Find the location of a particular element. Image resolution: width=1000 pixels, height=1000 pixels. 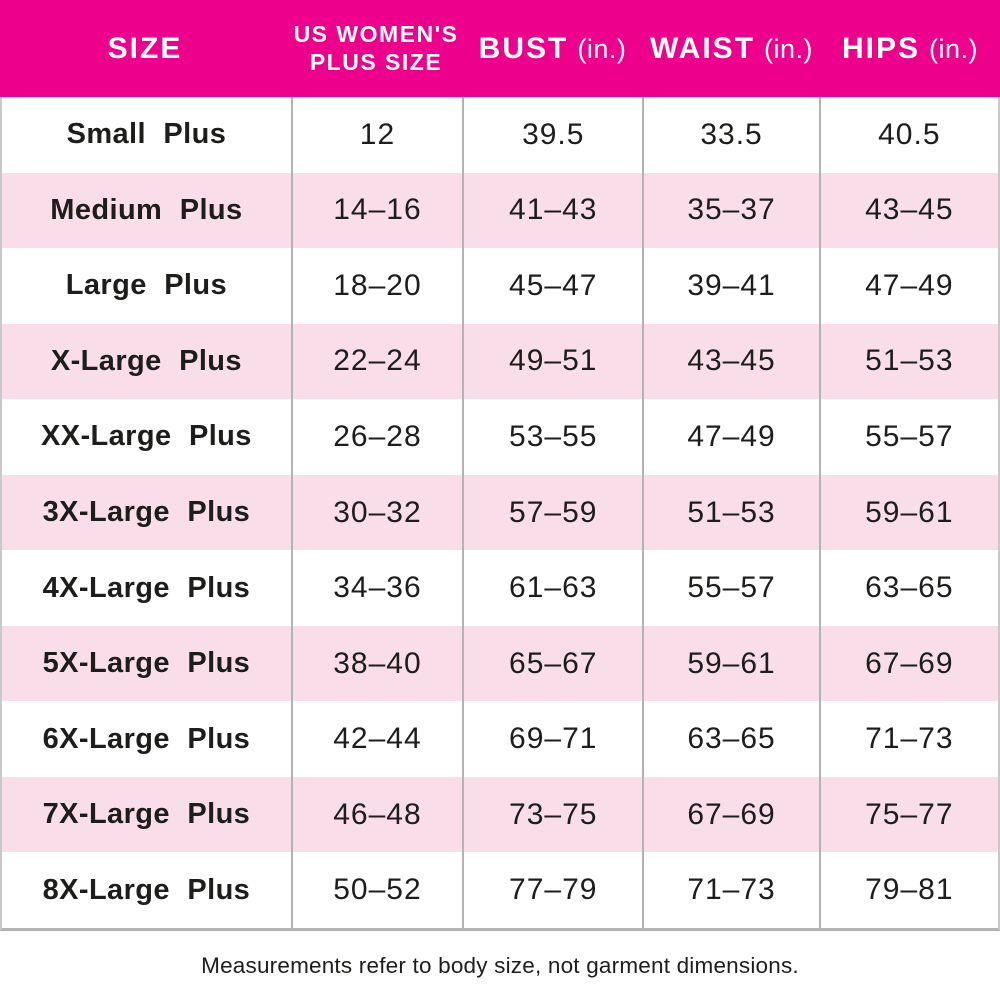

table-row: 5X-Large Plus 38–40 65–67 59–61 67–69 is located at coordinates (500, 663).